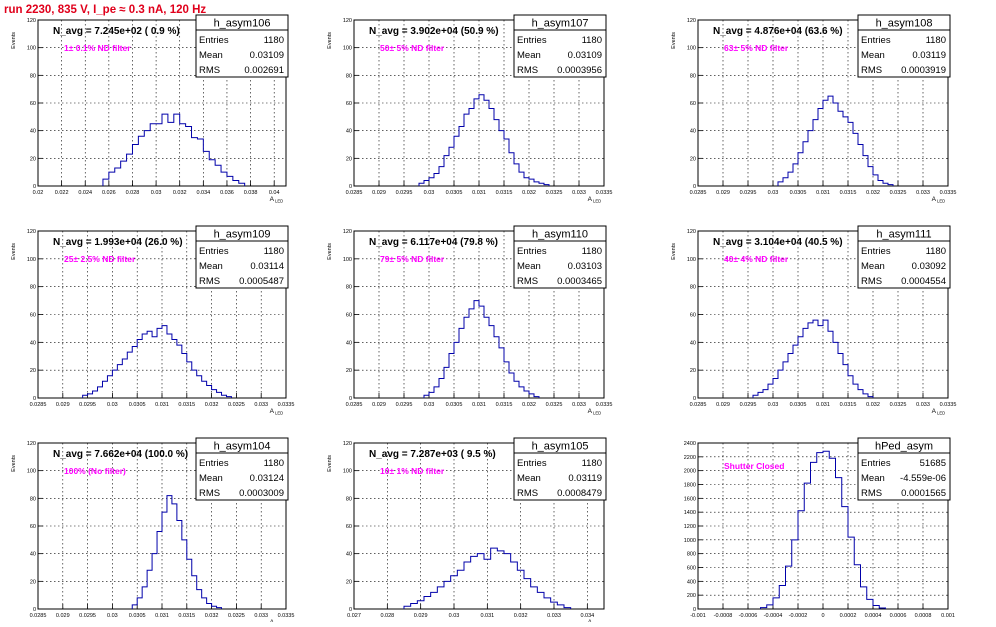 This screenshot has height=627, width=996. Describe the element at coordinates (261, 281) in the screenshot. I see `stats-value-rms: 0.0005487` at that location.